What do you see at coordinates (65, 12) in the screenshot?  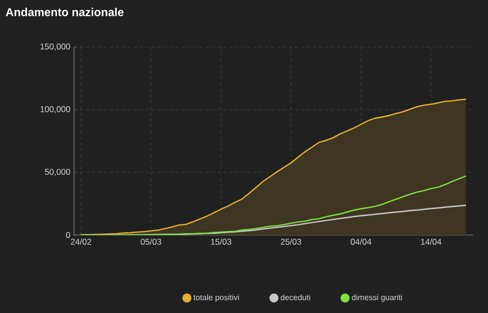 I see `chart-title: Andamento nazionale` at bounding box center [65, 12].